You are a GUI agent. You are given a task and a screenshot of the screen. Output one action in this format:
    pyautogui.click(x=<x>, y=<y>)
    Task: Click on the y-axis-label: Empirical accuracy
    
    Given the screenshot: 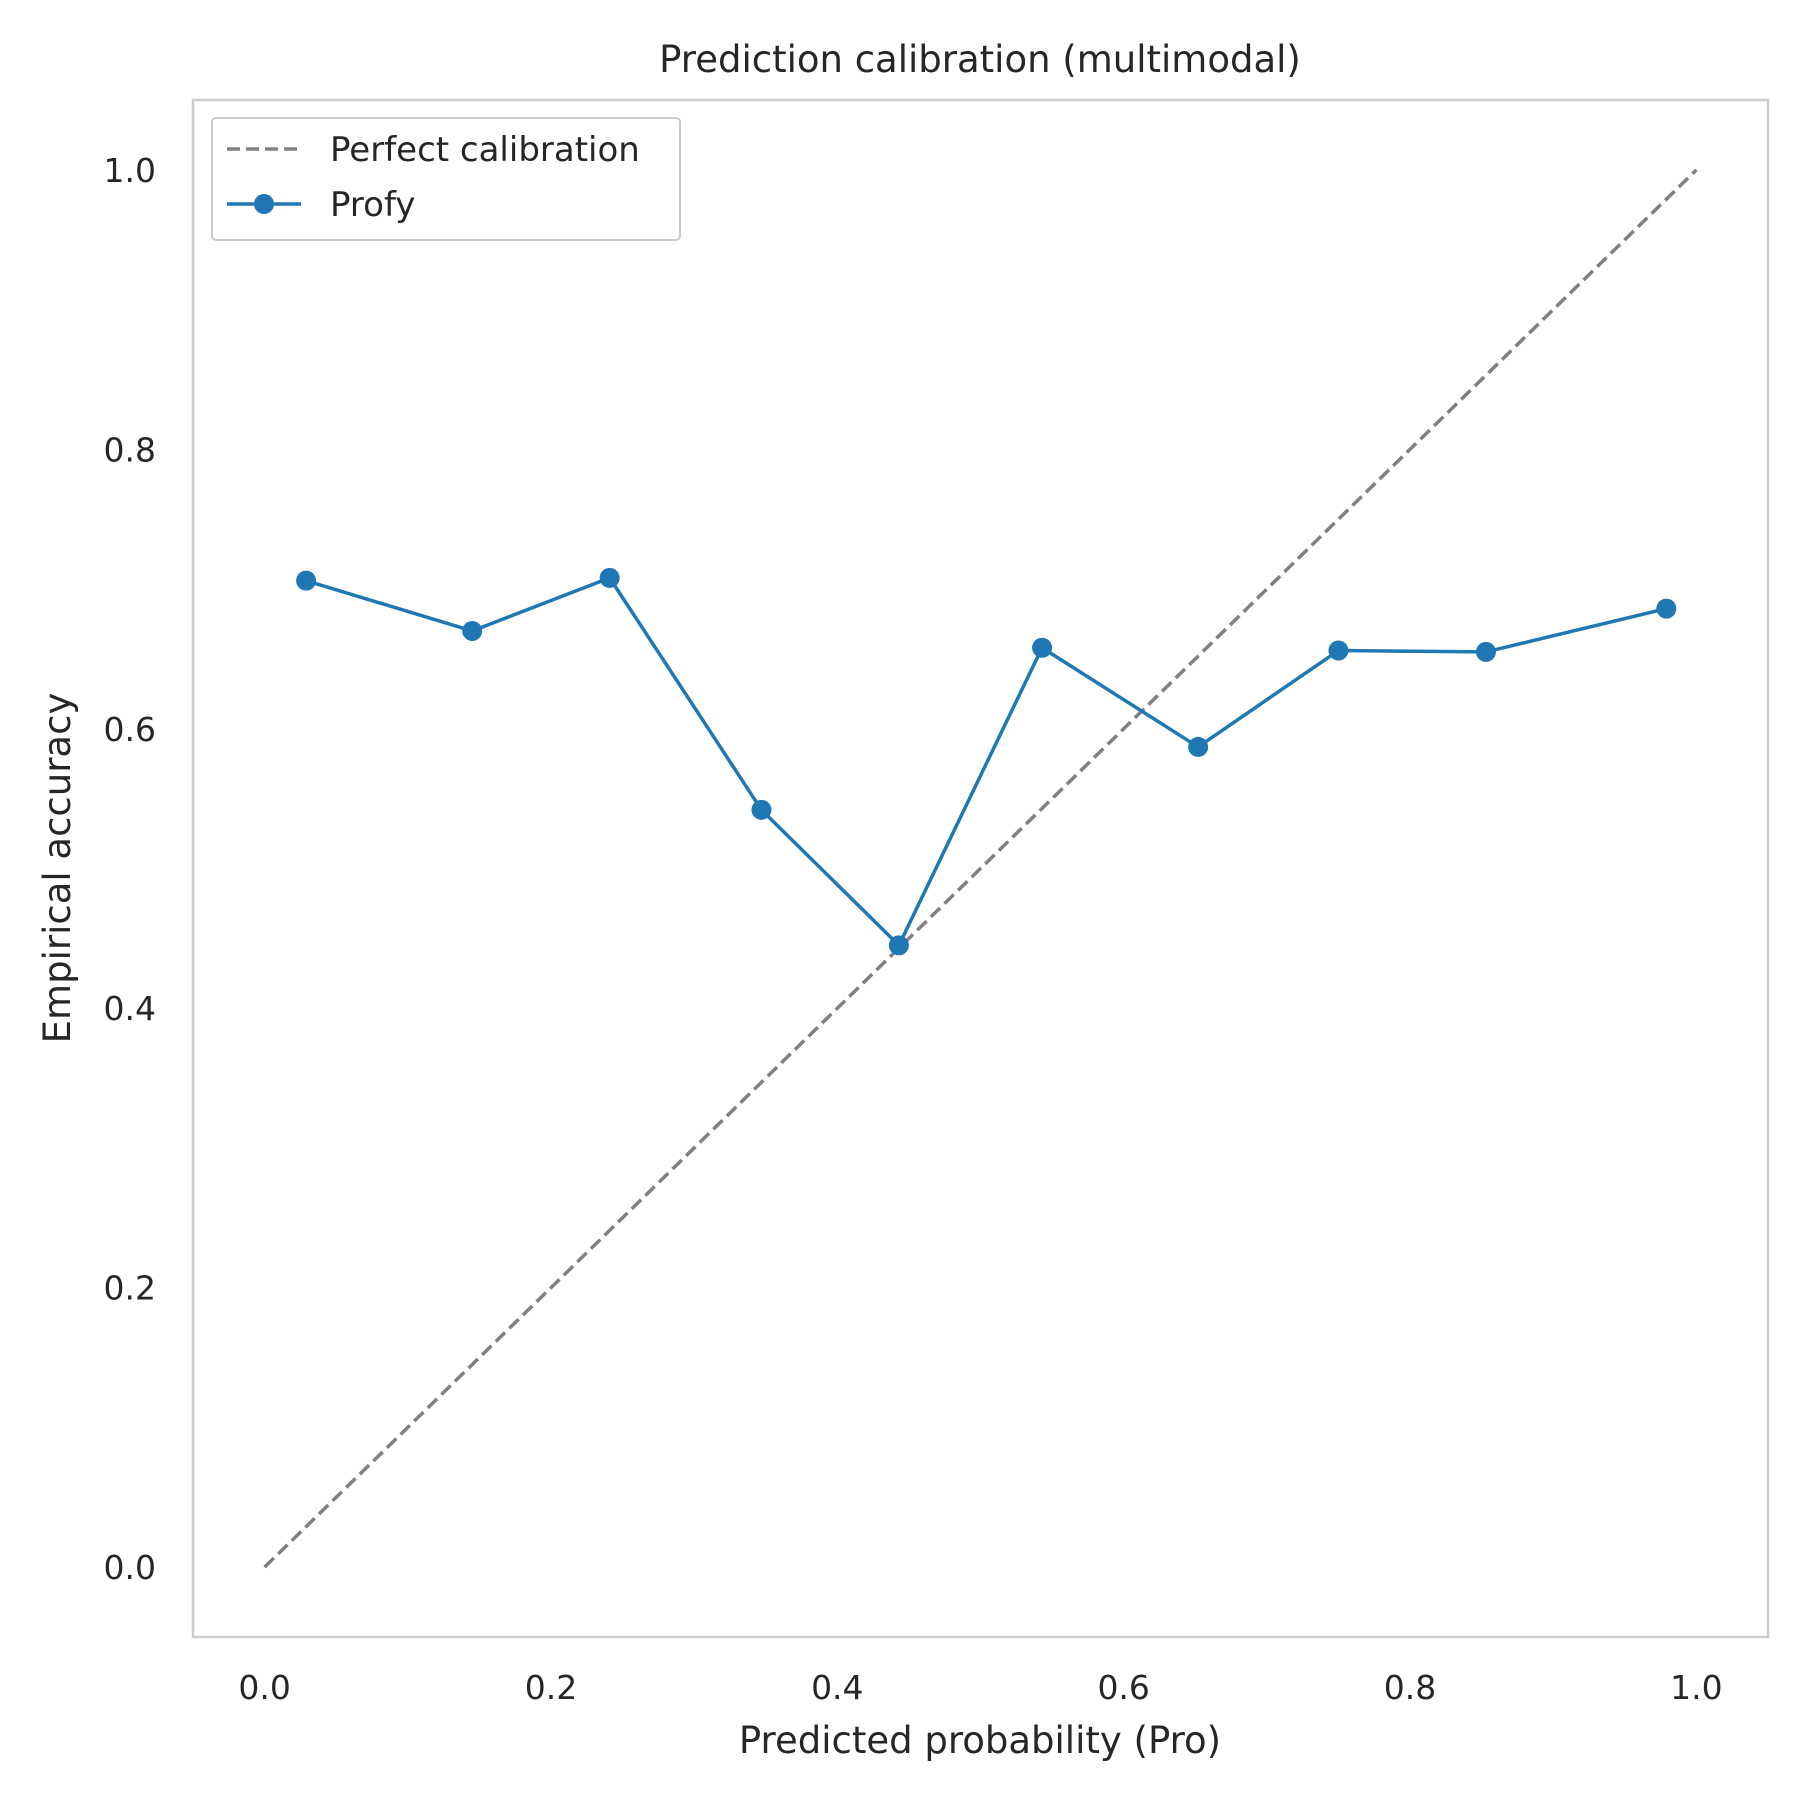 What is the action you would take?
    pyautogui.click(x=57, y=868)
    